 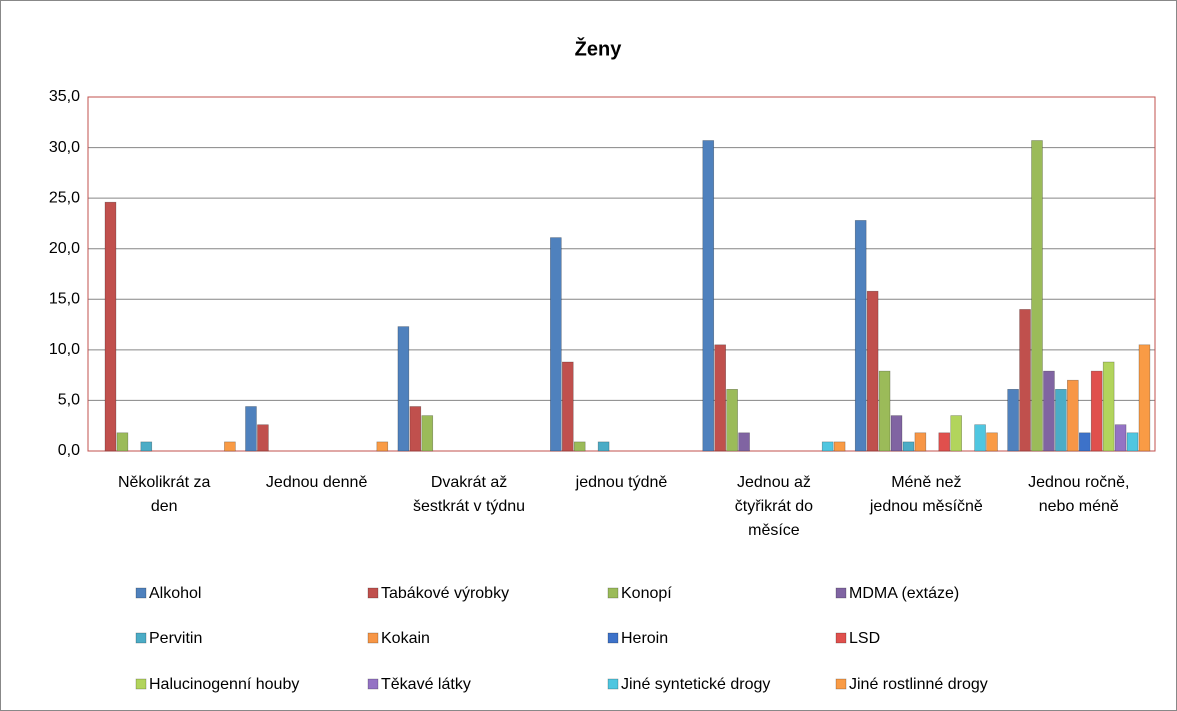 What do you see at coordinates (646, 593) in the screenshot?
I see `legend-label: Konopí` at bounding box center [646, 593].